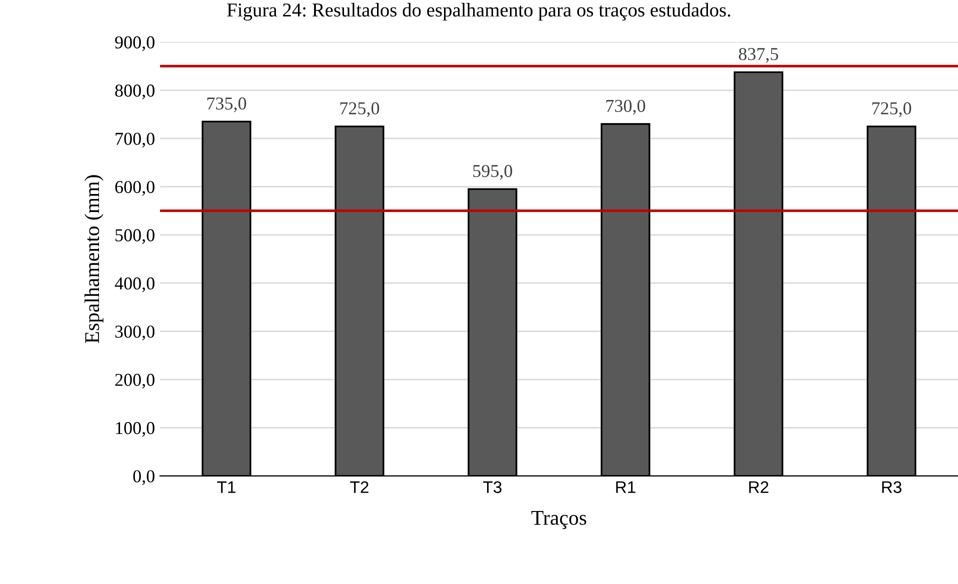 This screenshot has width=958, height=584. Describe the element at coordinates (558, 520) in the screenshot. I see `x-axis-title: Traços` at that location.